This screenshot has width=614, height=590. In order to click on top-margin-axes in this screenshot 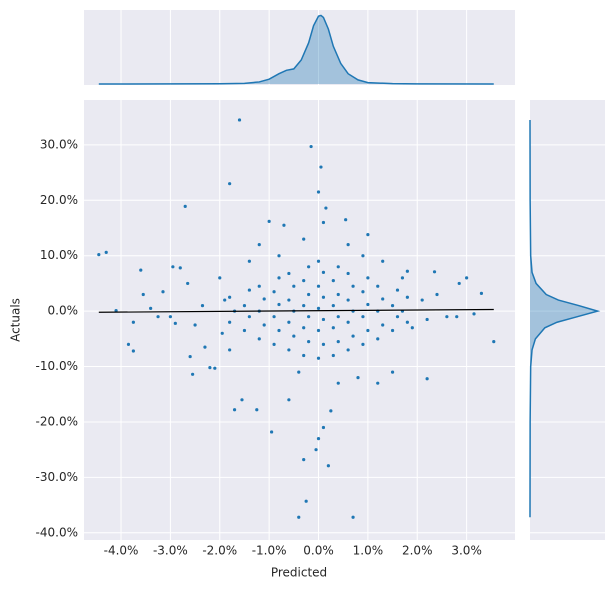, I will do `click(299, 47)`.